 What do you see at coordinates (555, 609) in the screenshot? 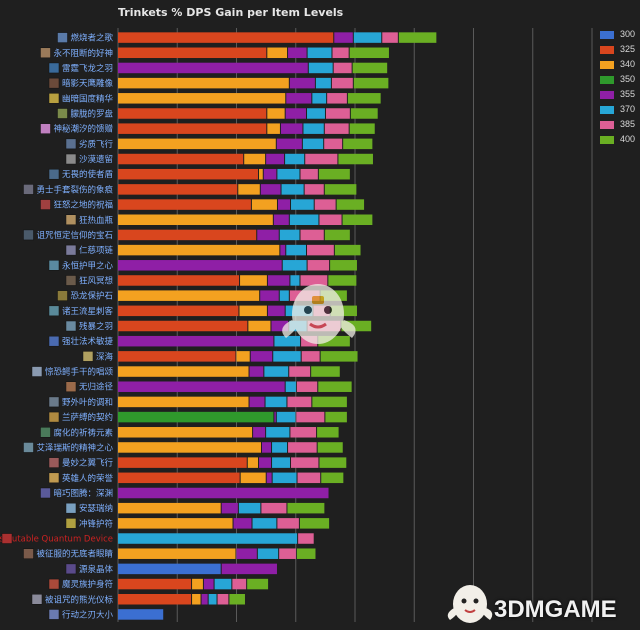
I see `brand-watermark-text: 3DMGAME` at bounding box center [555, 609].